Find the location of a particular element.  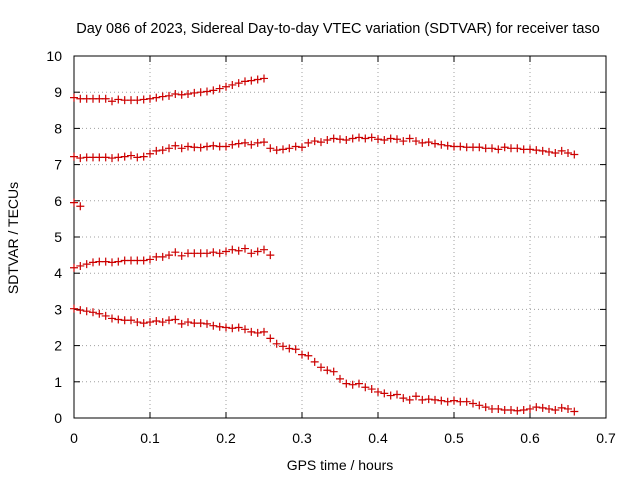

y-tick-label: 3 is located at coordinates (58, 309).